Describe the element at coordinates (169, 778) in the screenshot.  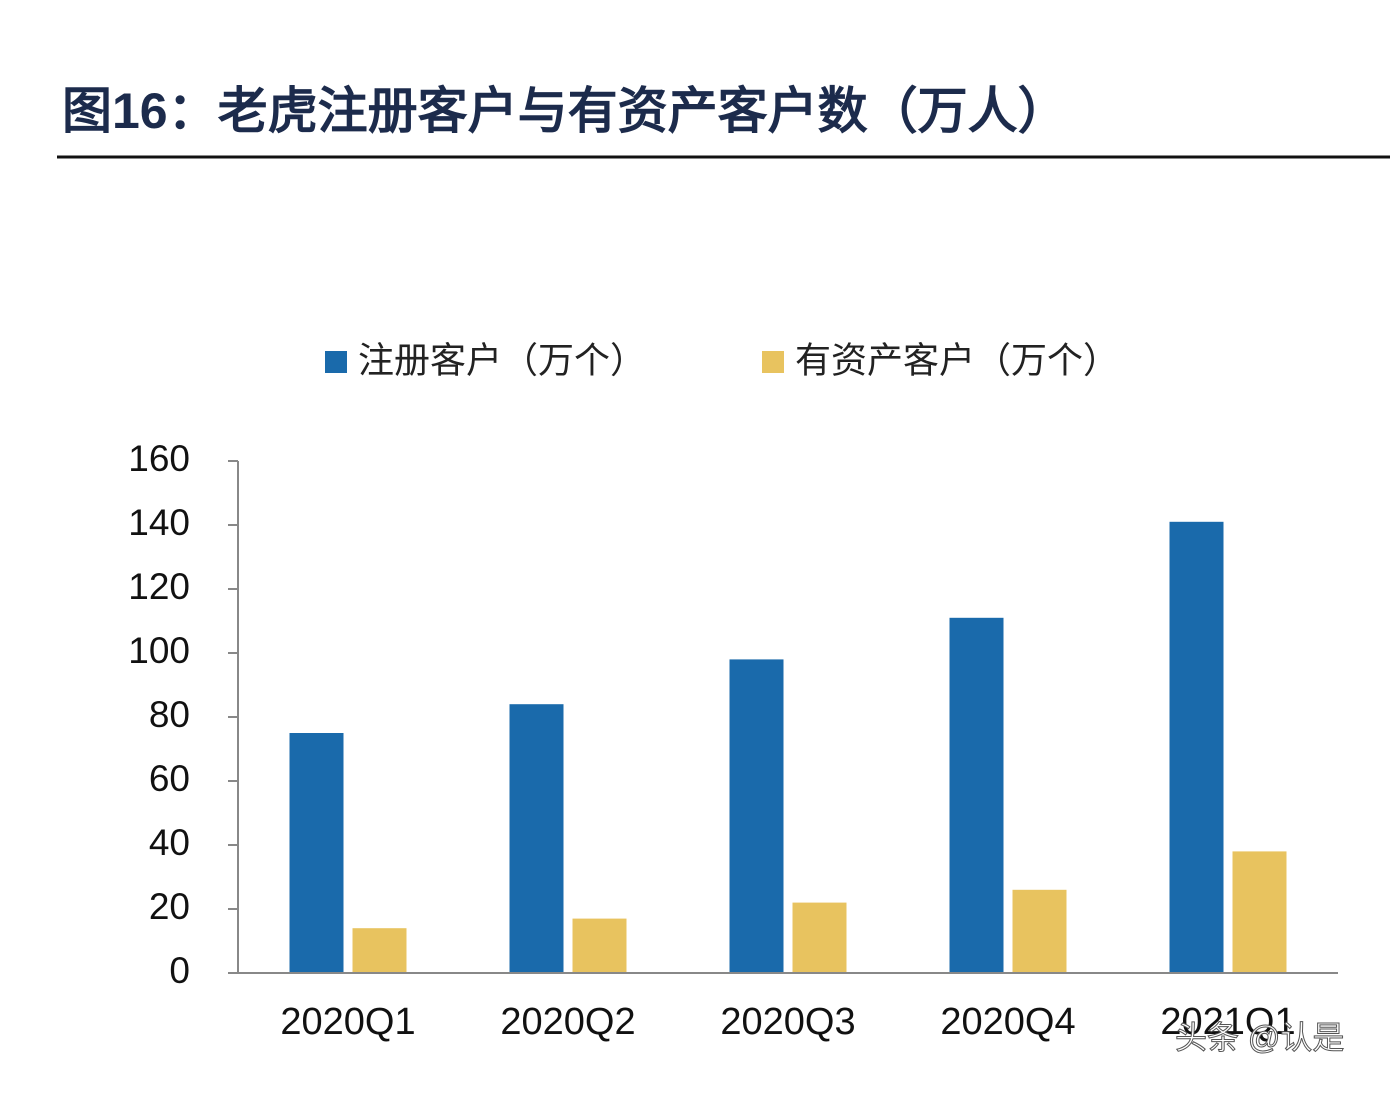
I see `y-tick-label: 60` at that location.